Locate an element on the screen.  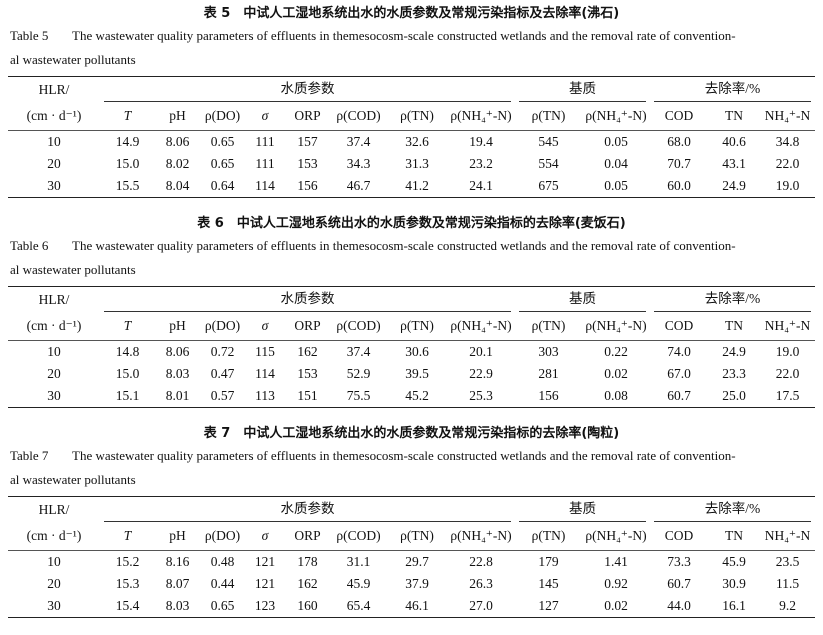
table-cell: 46.7 is located at coordinates (358, 185).